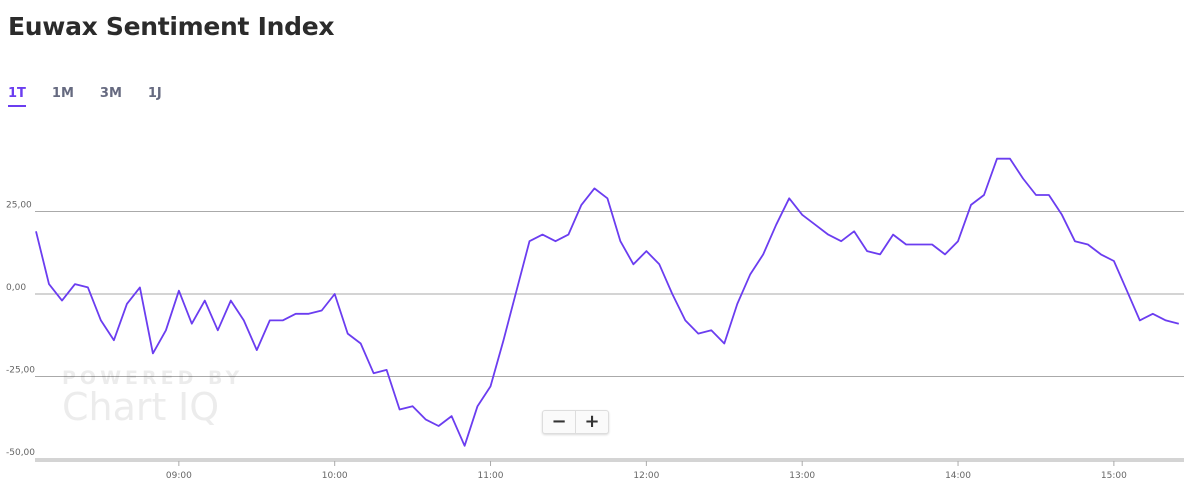  Describe the element at coordinates (171, 26) in the screenshot. I see `title: Euwax Sentiment Index` at that location.